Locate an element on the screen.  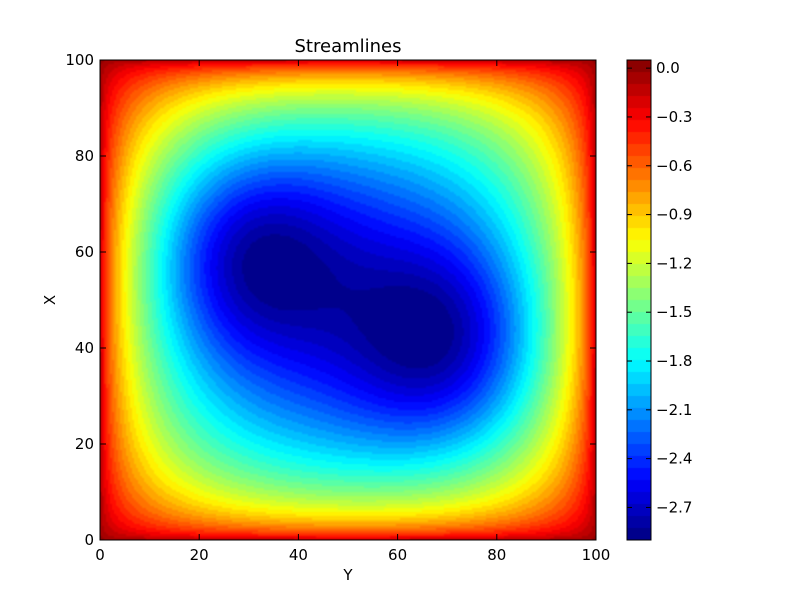
x-tick-label: 0 is located at coordinates (100, 555).